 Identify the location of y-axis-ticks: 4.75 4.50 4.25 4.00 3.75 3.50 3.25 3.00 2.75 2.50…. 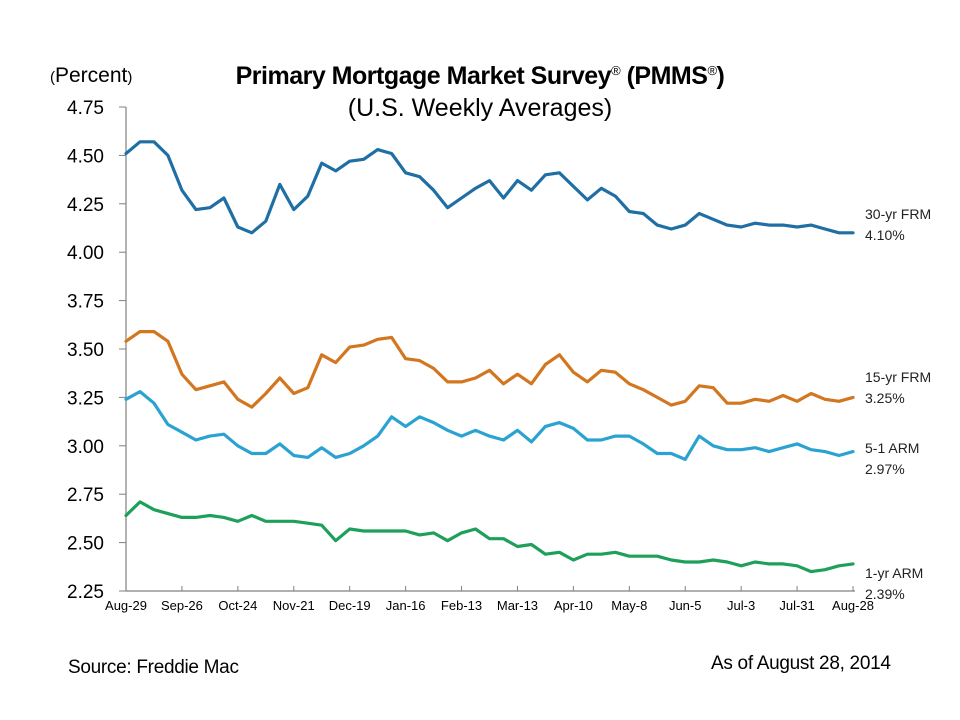
(96, 350).